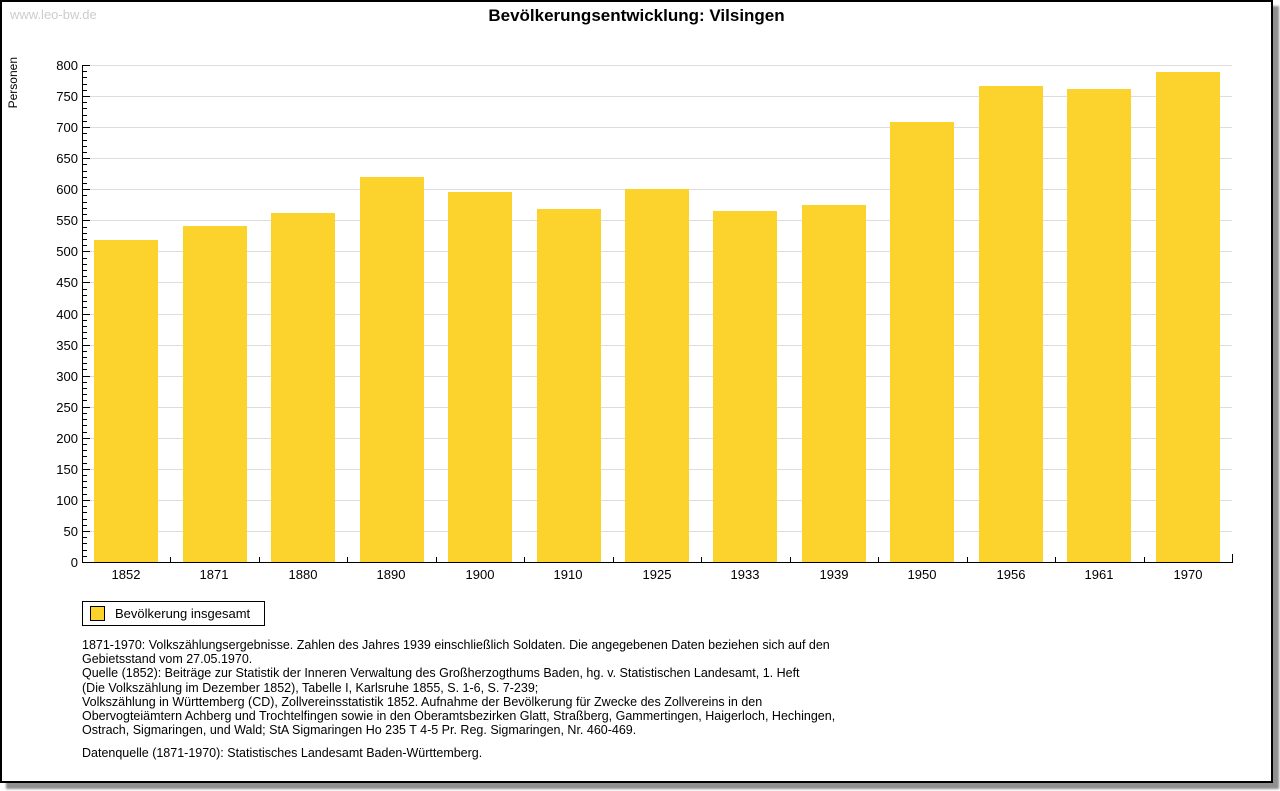 Image resolution: width=1280 pixels, height=791 pixels. Describe the element at coordinates (67, 158) in the screenshot. I see `y-tick-label: 650` at that location.